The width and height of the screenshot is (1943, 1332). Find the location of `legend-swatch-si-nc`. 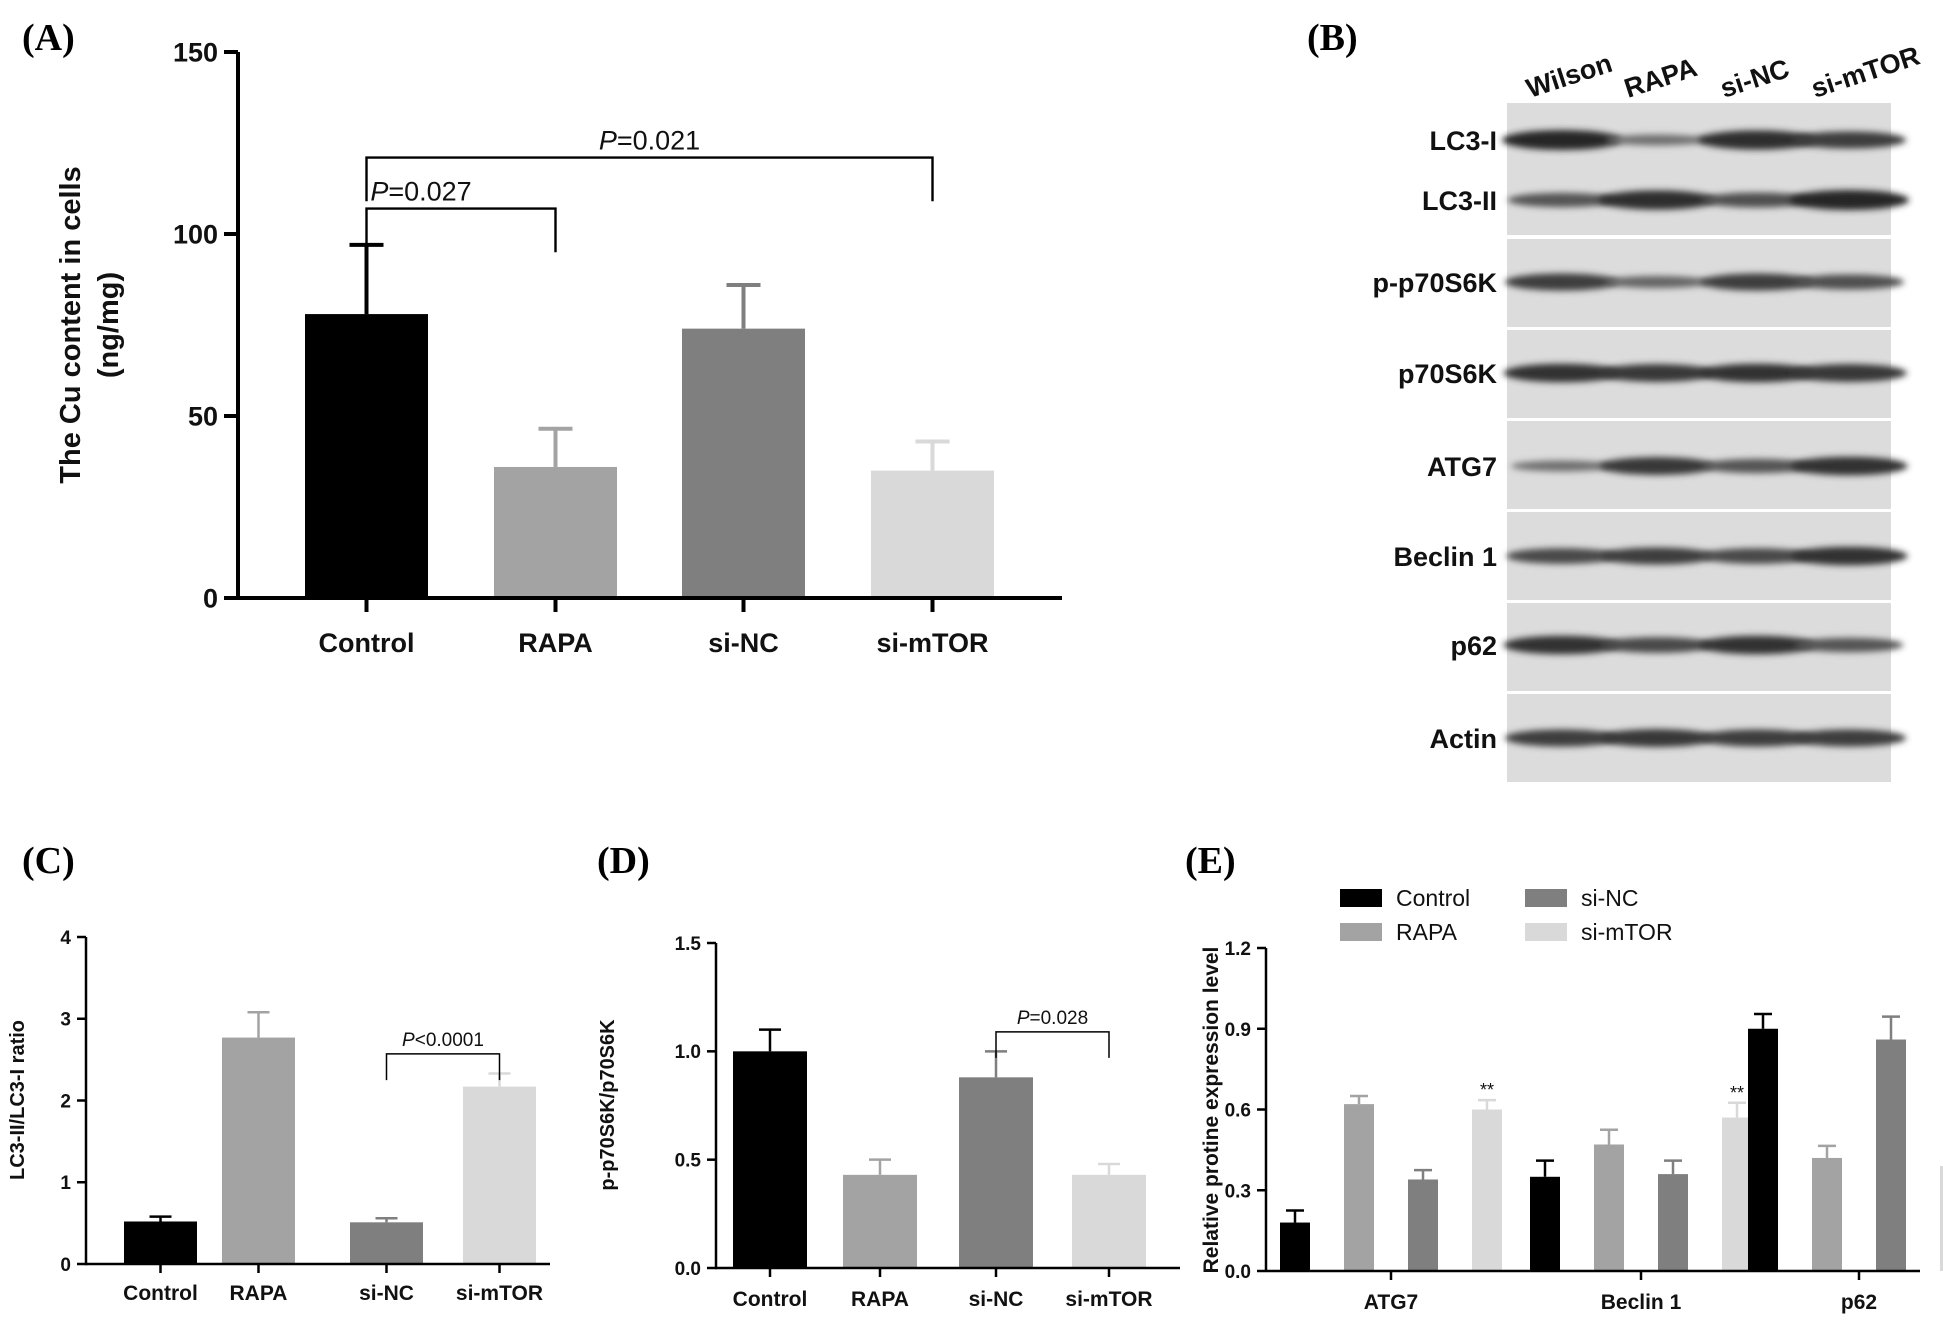

legend-swatch-si-nc is located at coordinates (1546, 898).